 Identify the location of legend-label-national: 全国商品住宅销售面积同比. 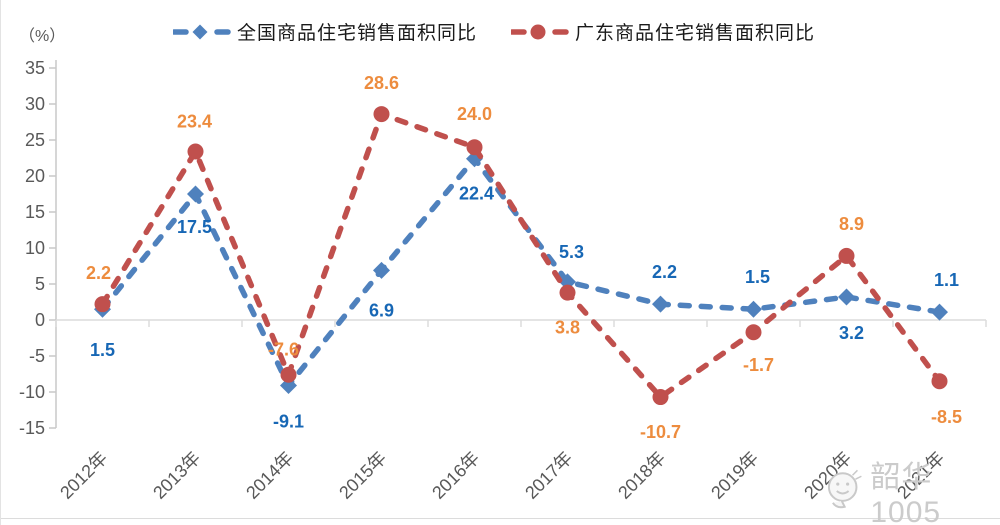
(357, 33).